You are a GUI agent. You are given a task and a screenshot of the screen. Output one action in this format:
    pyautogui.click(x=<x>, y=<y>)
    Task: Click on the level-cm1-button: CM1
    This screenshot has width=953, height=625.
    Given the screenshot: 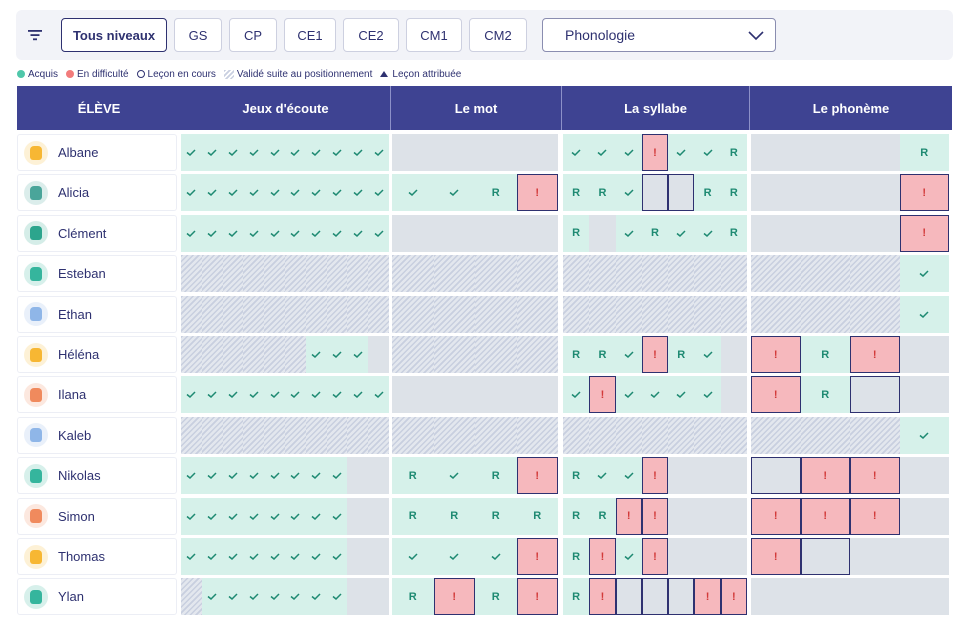 What is the action you would take?
    pyautogui.click(x=434, y=35)
    